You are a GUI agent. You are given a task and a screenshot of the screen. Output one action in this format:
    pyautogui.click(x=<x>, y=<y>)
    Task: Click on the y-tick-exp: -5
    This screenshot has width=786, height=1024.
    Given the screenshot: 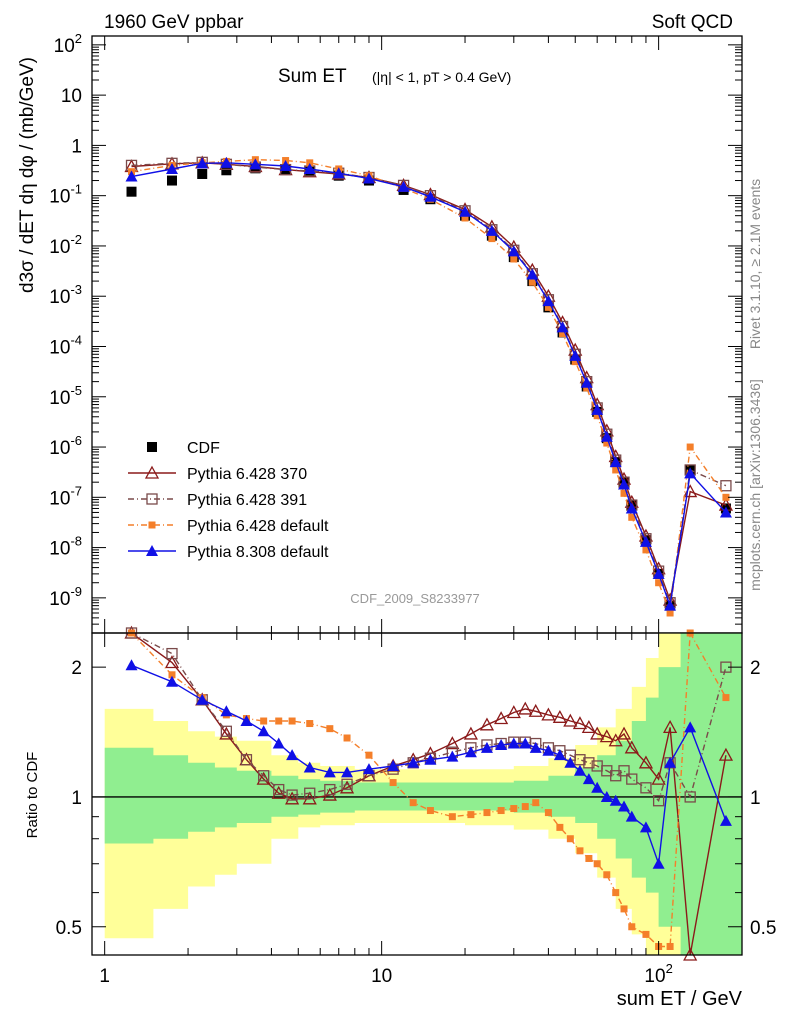 What is the action you would take?
    pyautogui.click(x=76, y=390)
    